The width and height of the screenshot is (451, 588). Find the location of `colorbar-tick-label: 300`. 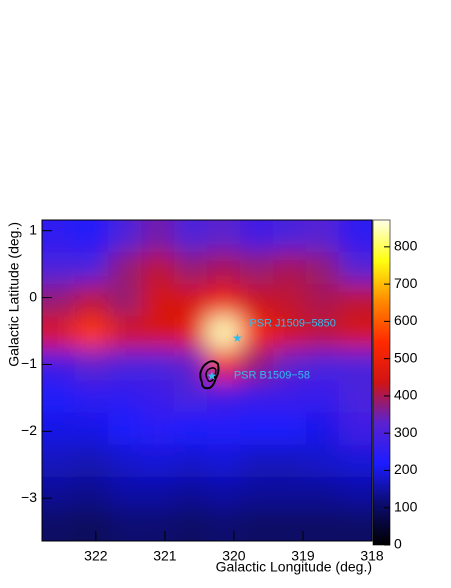

colorbar-tick-label: 300 is located at coordinates (406, 432).